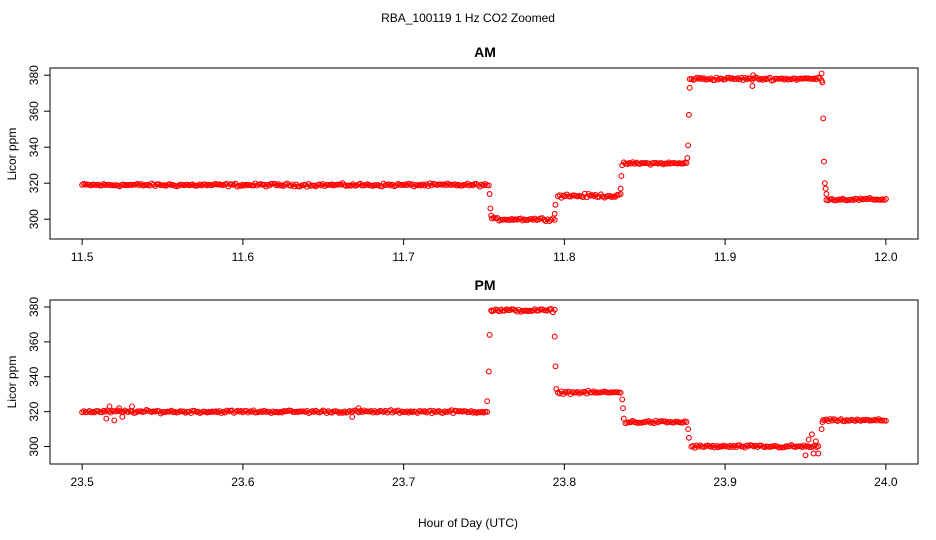 The width and height of the screenshot is (936, 540). What do you see at coordinates (404, 482) in the screenshot?
I see `pm-x-tick-label: 23.7` at bounding box center [404, 482].